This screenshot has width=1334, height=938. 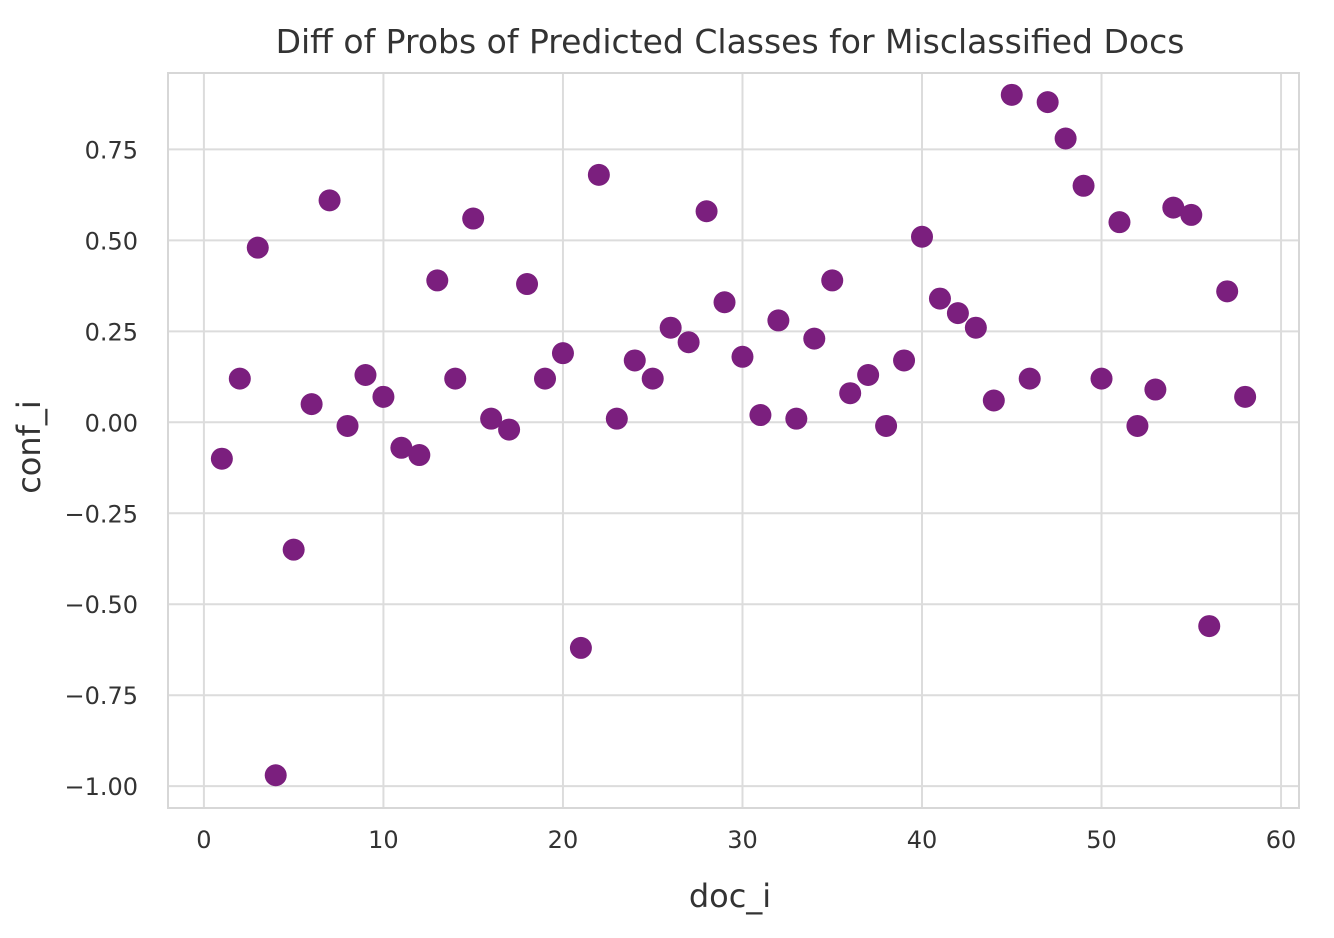 I want to click on y-axis-label: conf_i, so click(x=29, y=447).